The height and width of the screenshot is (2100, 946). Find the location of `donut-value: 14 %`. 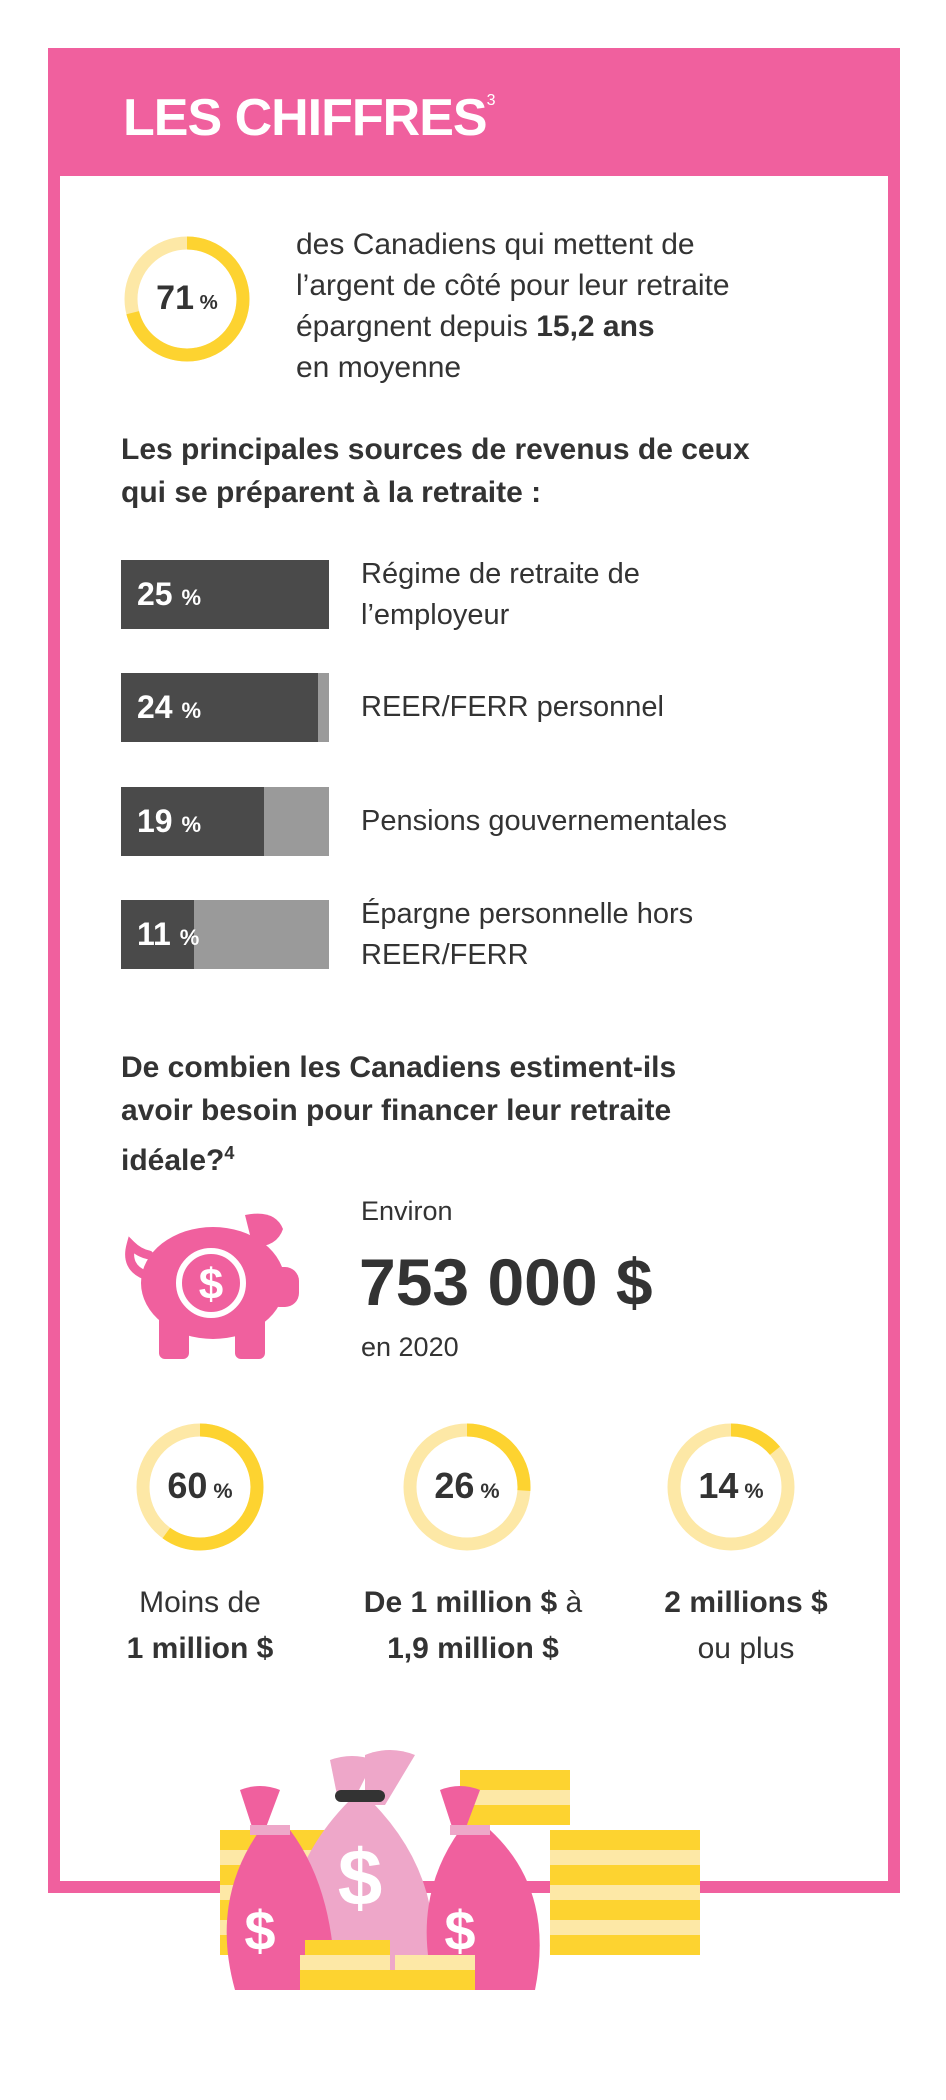

donut-value: 14 % is located at coordinates (731, 1485).